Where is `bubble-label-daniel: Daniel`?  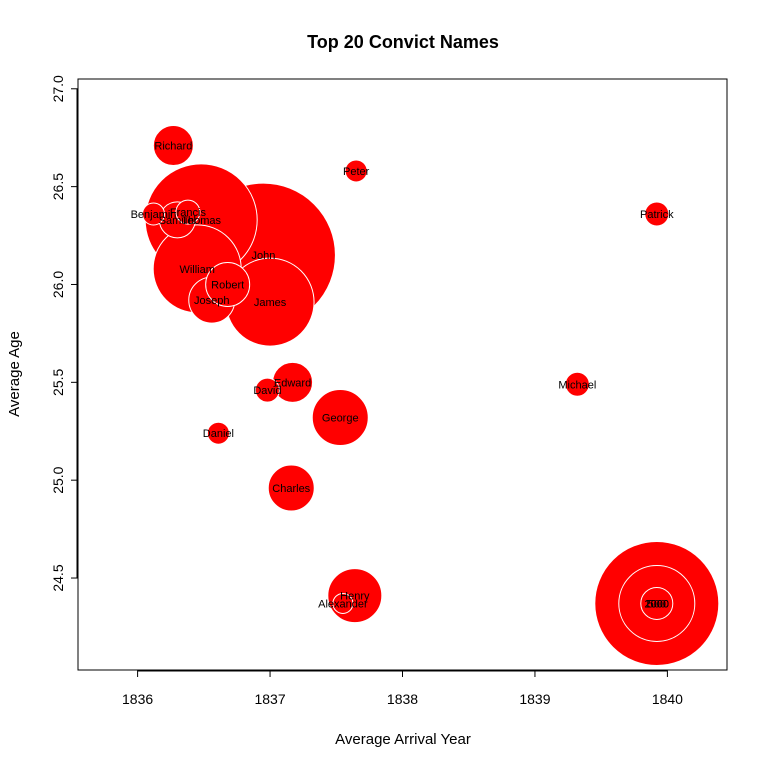
bubble-label-daniel: Daniel is located at coordinates (218, 434).